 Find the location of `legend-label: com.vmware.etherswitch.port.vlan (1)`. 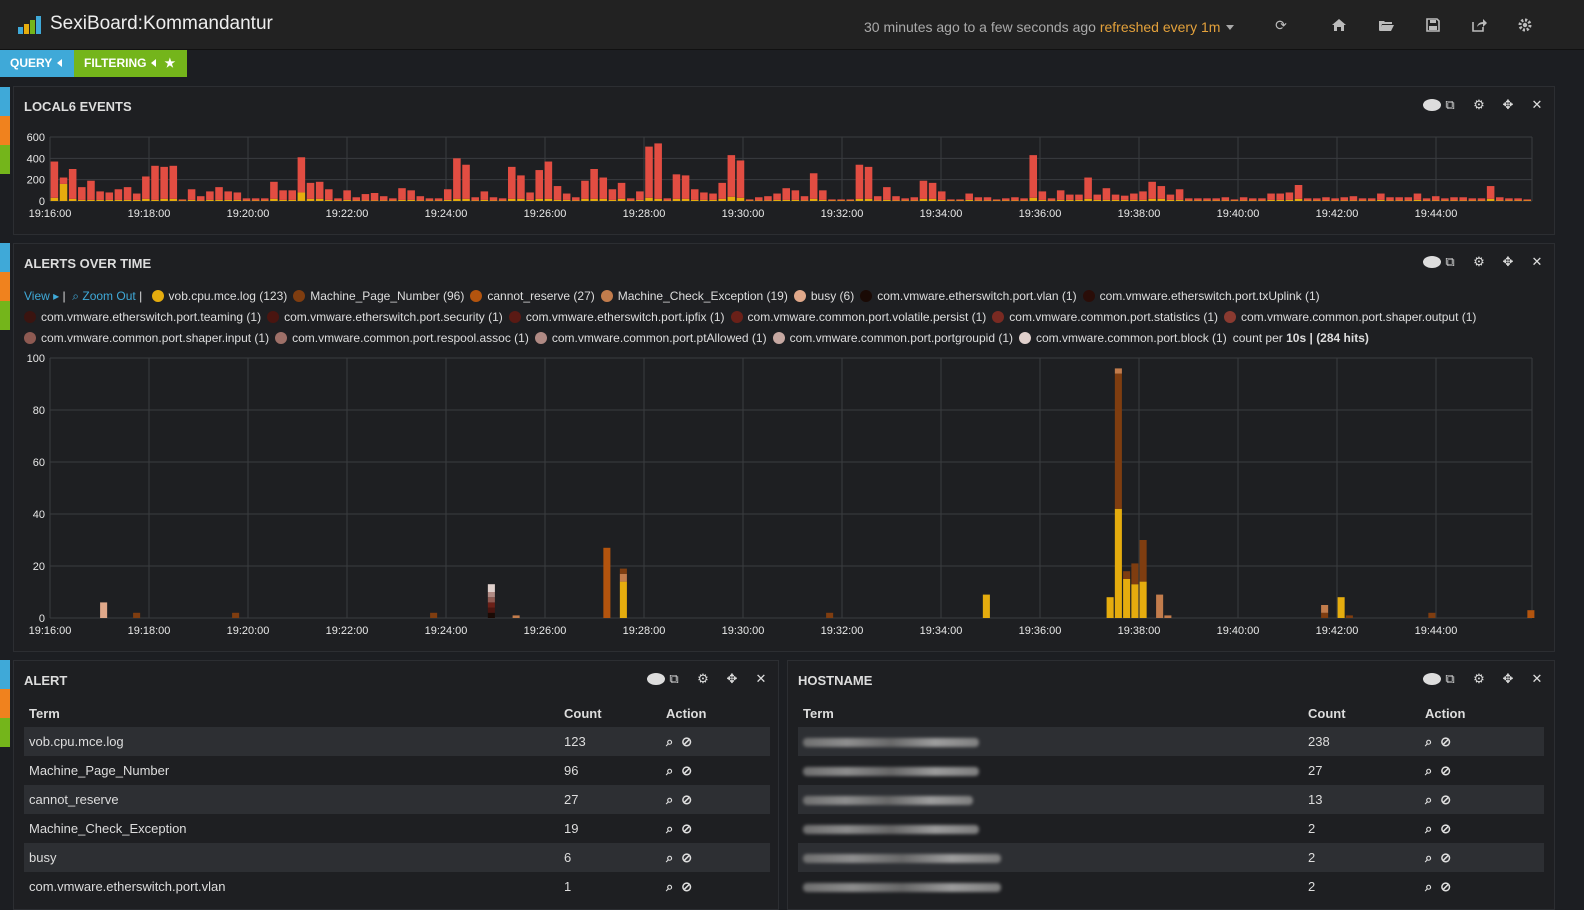

legend-label: com.vmware.etherswitch.port.vlan (1) is located at coordinates (977, 296).